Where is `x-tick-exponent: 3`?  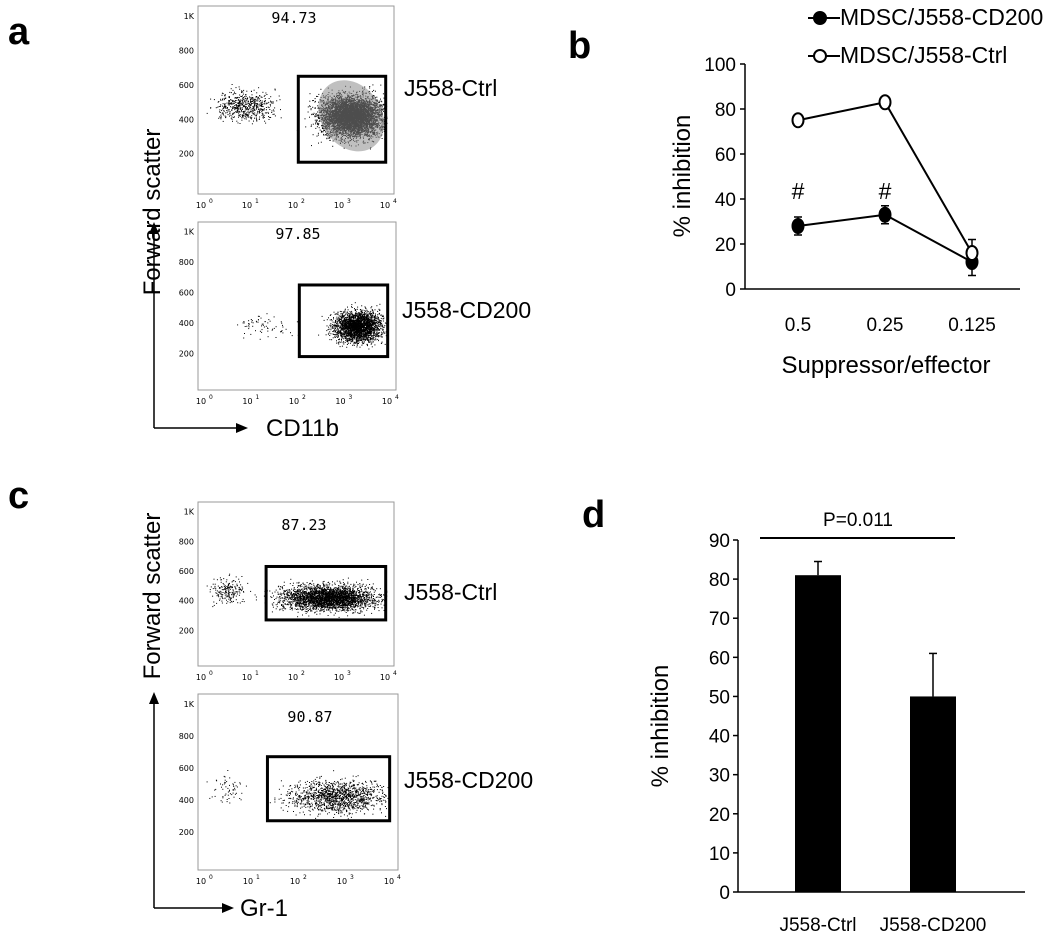 x-tick-exponent: 3 is located at coordinates (349, 201).